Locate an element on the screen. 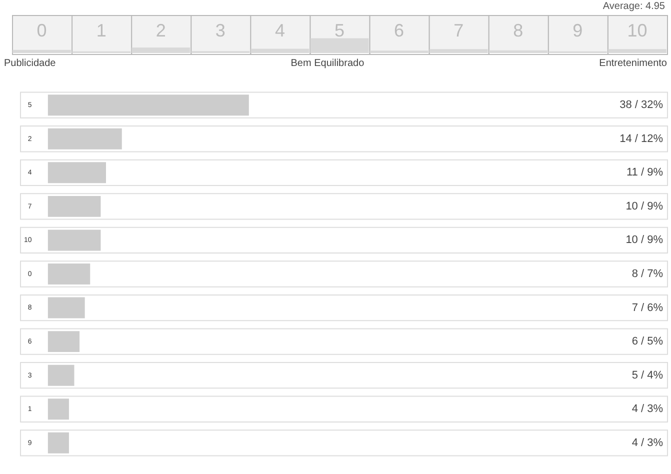  data-label: 11 / 9% is located at coordinates (645, 172).